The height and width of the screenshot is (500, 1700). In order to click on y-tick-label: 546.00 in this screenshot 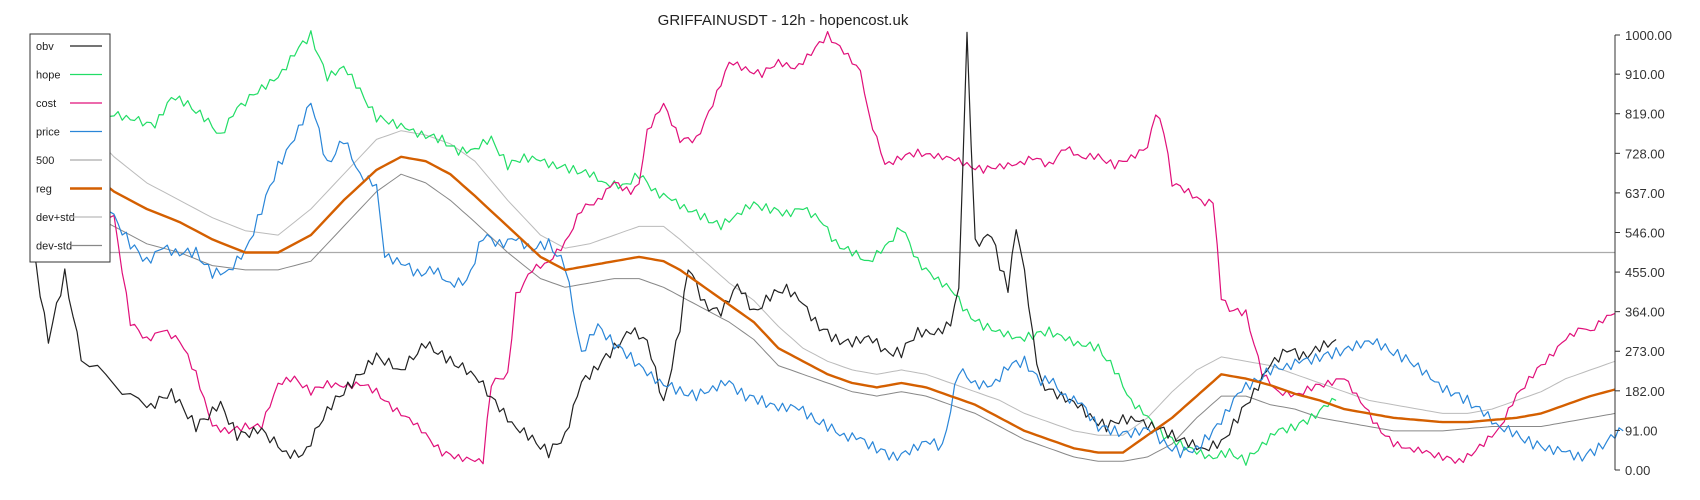, I will do `click(1645, 232)`.